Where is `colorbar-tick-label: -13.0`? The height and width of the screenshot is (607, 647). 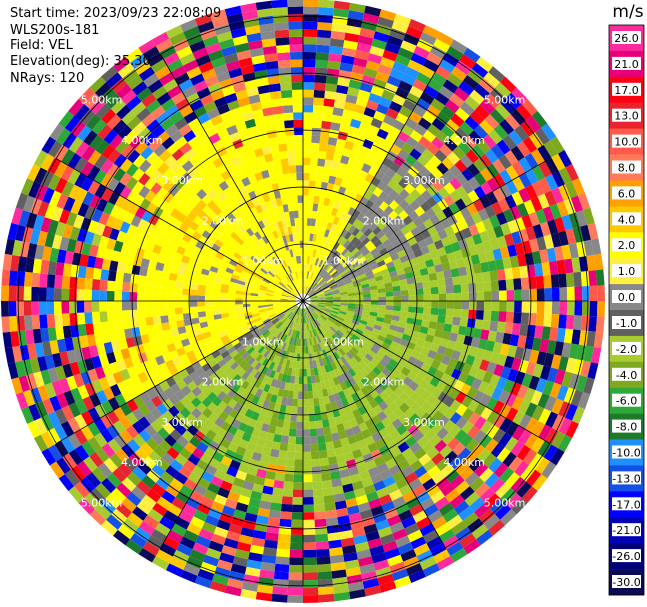
colorbar-tick-label: -13.0 is located at coordinates (626, 478).